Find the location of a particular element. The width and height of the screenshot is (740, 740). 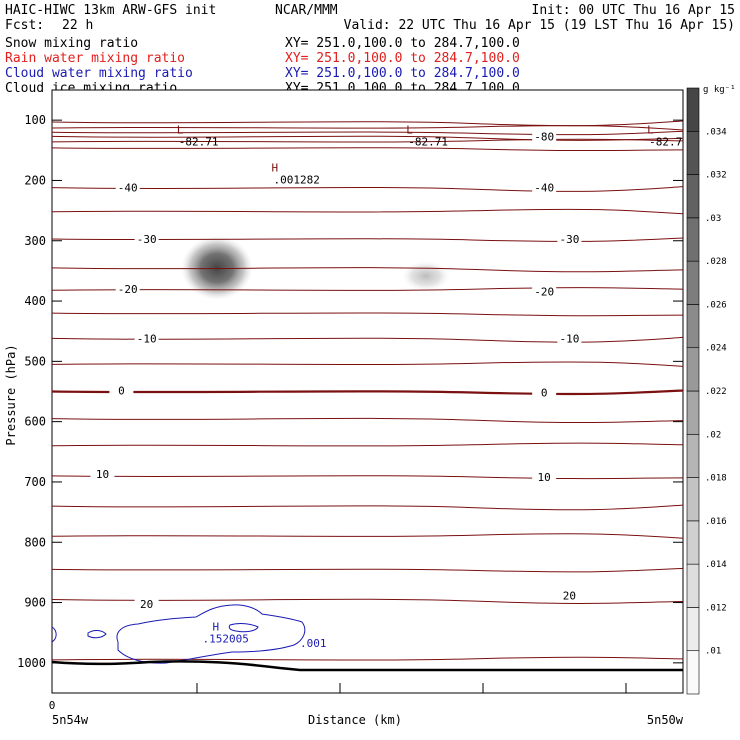

field-name: Rain water mixing ratio is located at coordinates (95, 58).